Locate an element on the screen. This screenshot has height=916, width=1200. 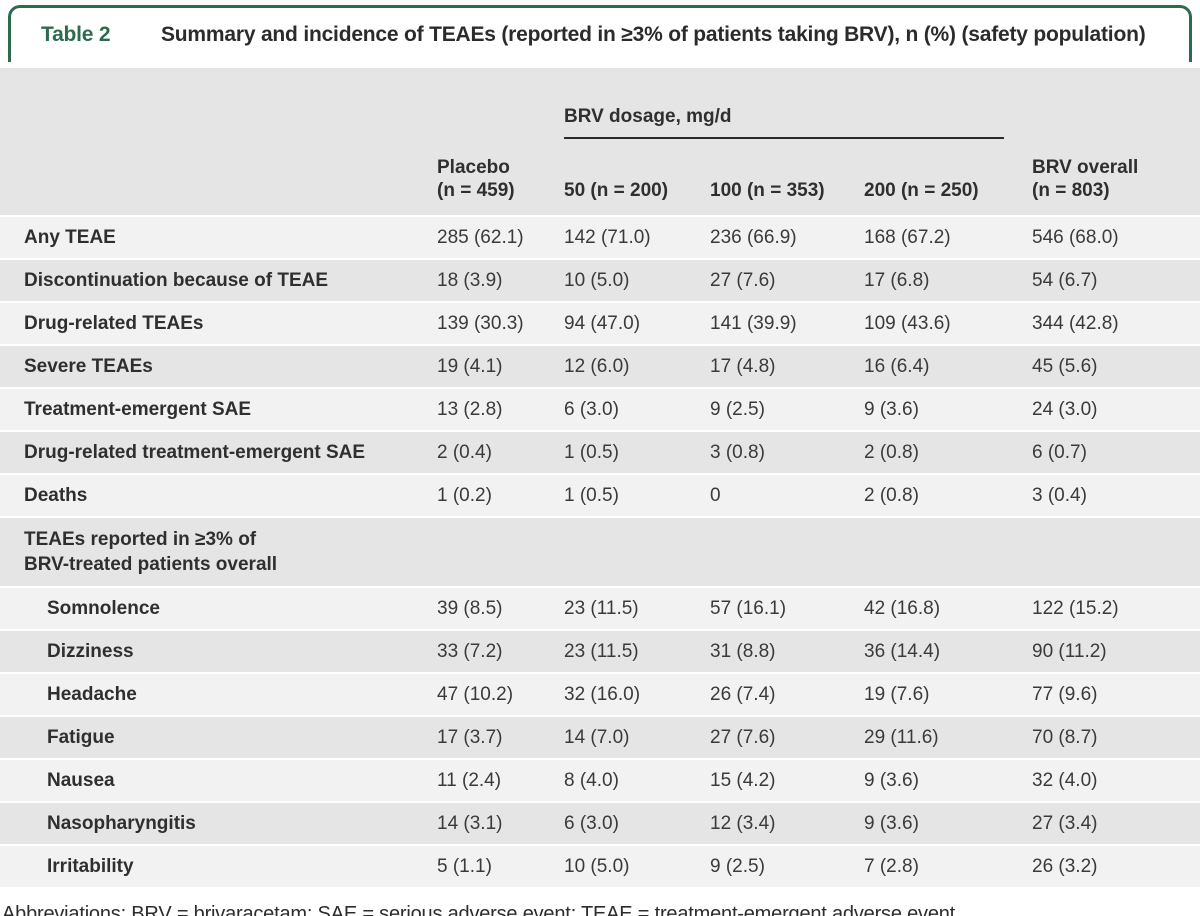
row-label: Nasopharyngitis is located at coordinates (218, 824).